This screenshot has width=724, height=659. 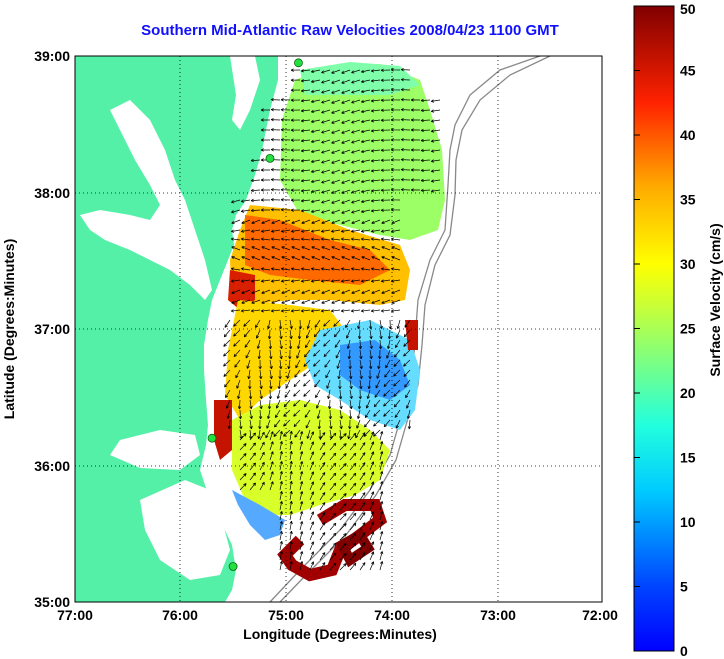 What do you see at coordinates (684, 587) in the screenshot?
I see `colorbar-tick-label: 5` at bounding box center [684, 587].